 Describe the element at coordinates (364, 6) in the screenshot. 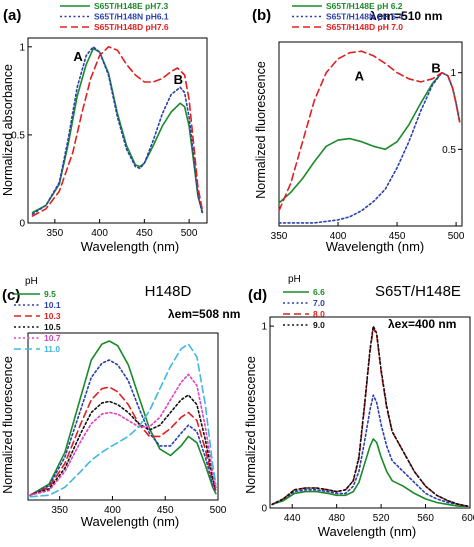

I see `legend-entry: S65T/H148E pH 6.2` at that location.